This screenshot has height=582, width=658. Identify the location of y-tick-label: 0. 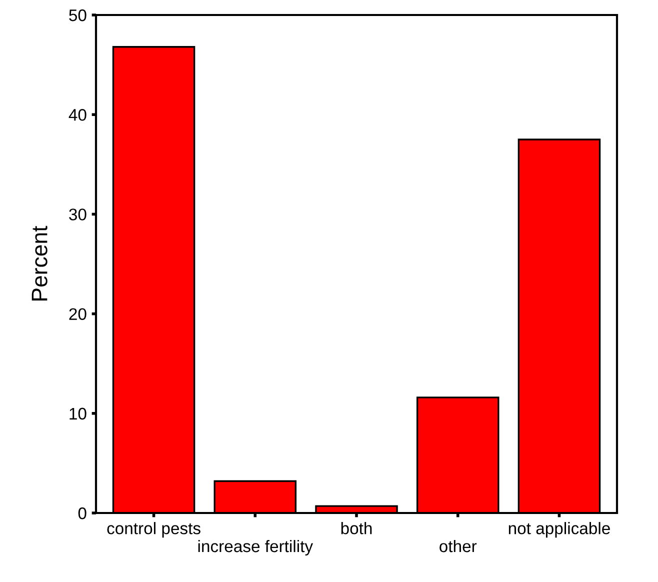
(82, 513).